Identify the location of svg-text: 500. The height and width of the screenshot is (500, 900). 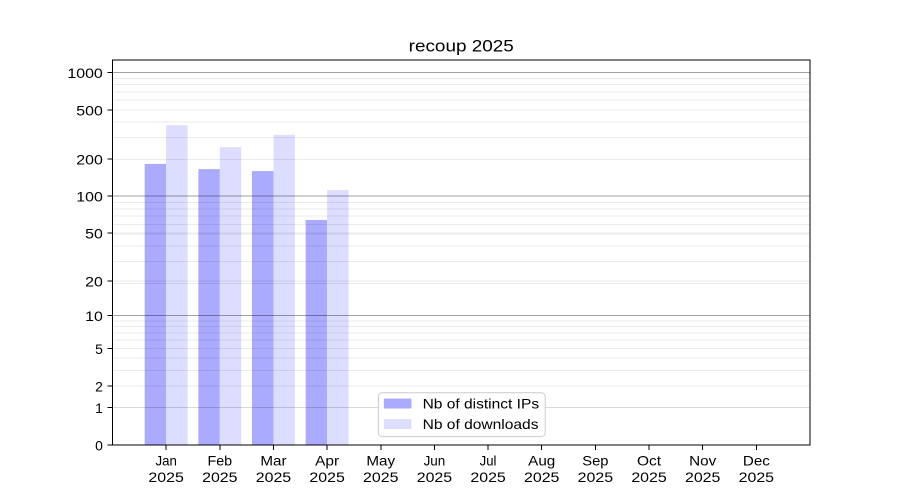
(89, 110).